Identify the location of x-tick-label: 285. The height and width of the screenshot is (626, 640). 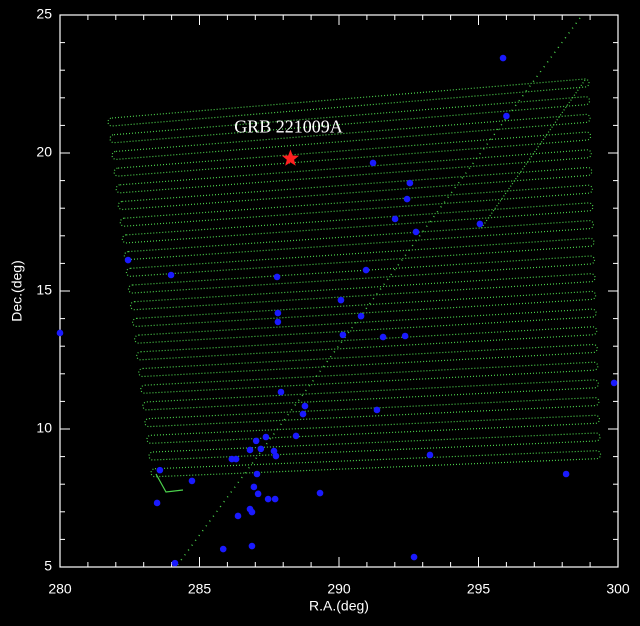
(200, 589).